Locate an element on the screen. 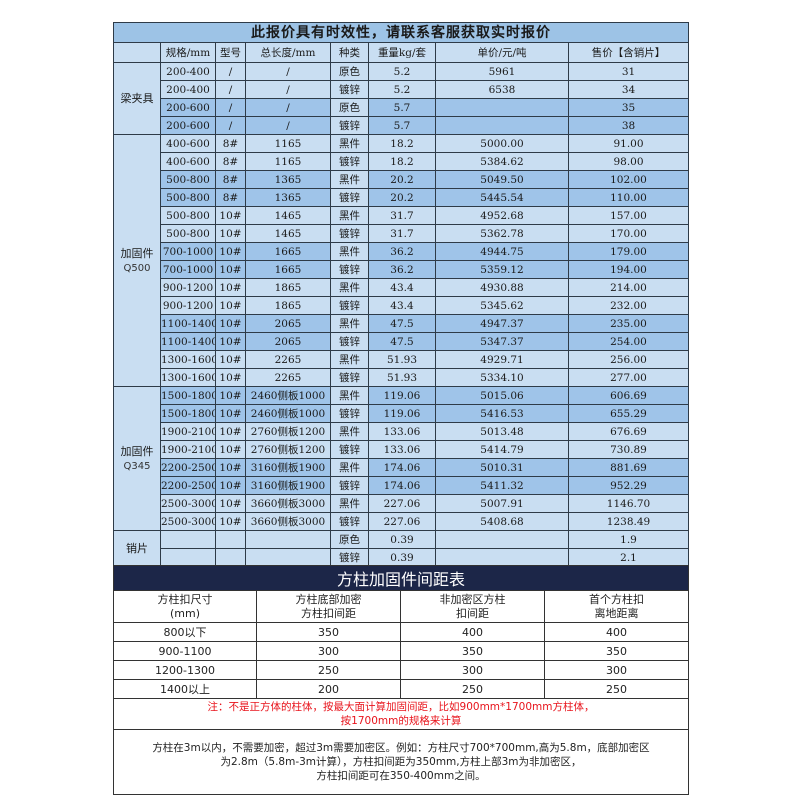 The image size is (800, 800). table-cell: 8# is located at coordinates (230, 161).